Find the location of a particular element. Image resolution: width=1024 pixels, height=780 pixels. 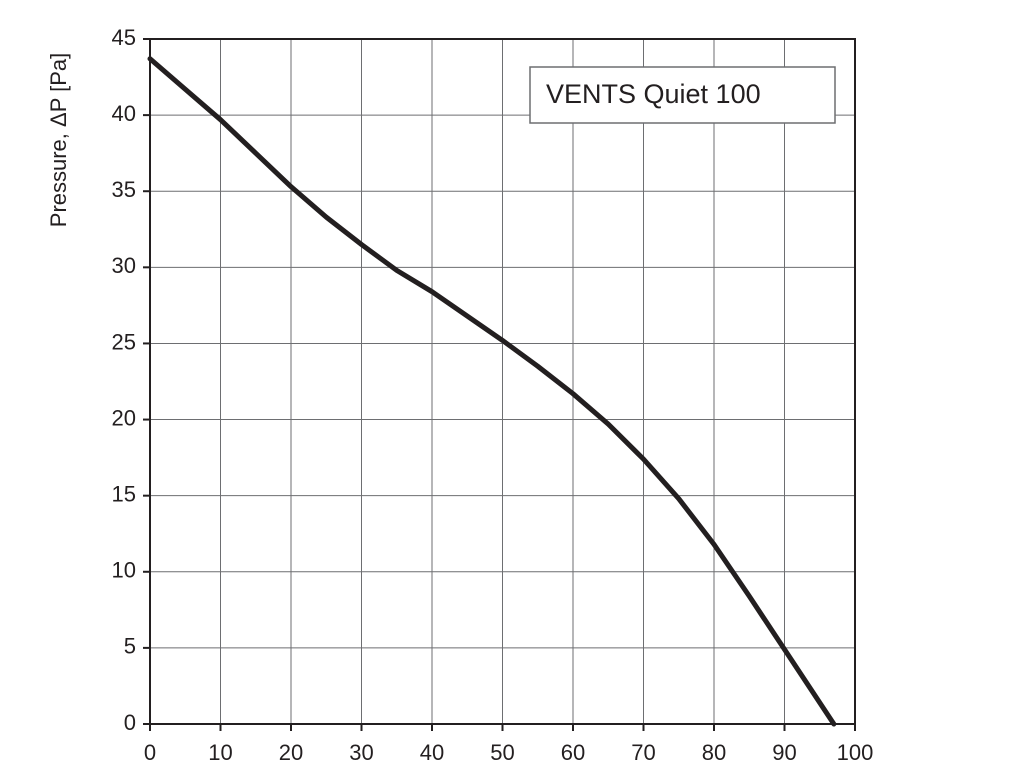

y-tick-label: 15 is located at coordinates (124, 493).